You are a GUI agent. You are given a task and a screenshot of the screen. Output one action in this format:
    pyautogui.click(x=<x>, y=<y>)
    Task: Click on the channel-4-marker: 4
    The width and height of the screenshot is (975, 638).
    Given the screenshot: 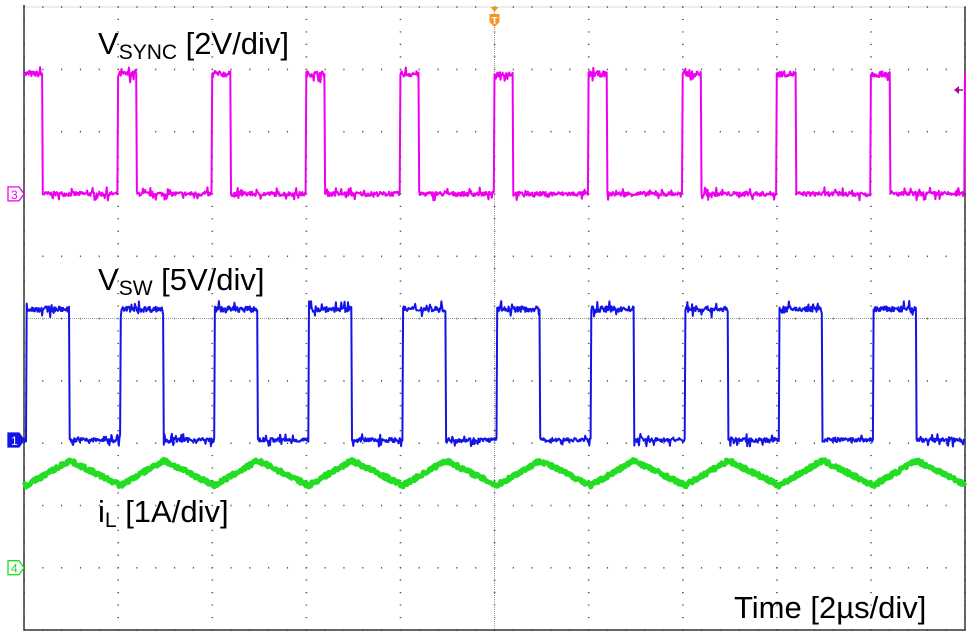 What is the action you would take?
    pyautogui.click(x=16, y=568)
    